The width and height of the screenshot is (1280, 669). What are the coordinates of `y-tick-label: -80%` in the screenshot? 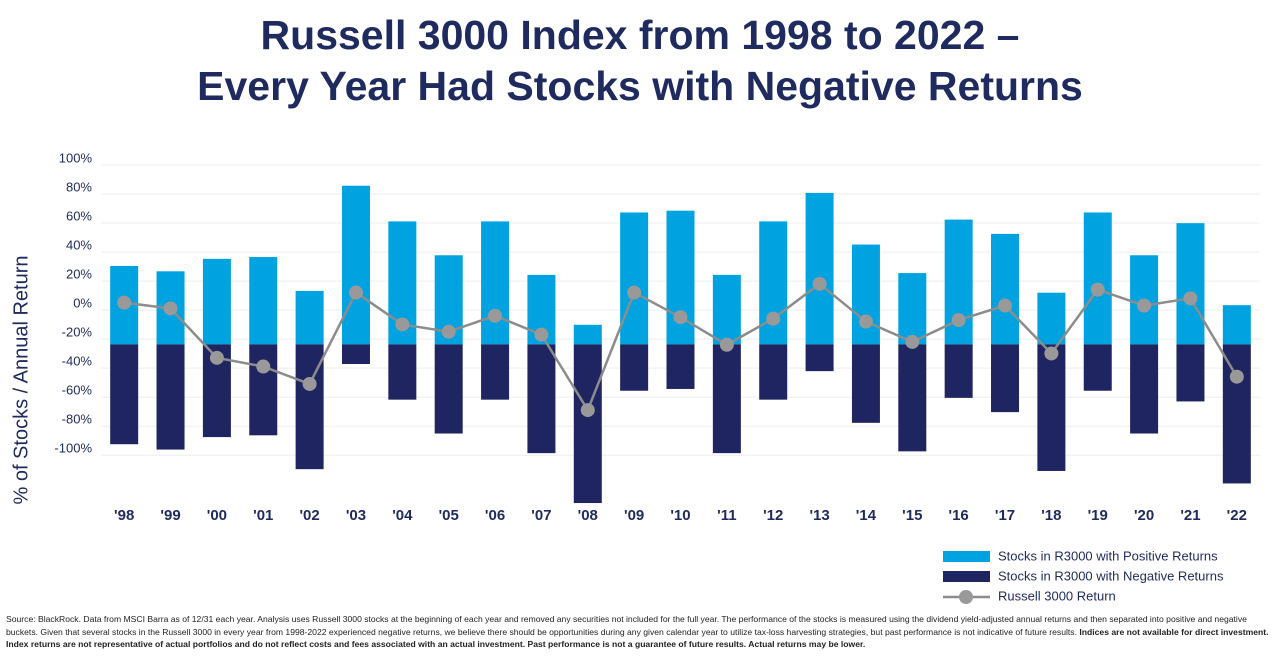 It's located at (77, 419).